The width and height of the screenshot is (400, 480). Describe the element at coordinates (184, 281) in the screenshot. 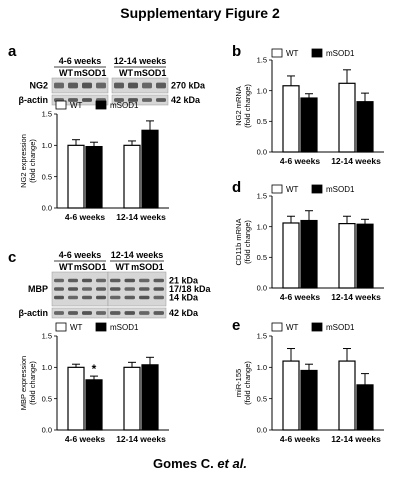

I see `blot-mw-label: 21 kDa` at that location.